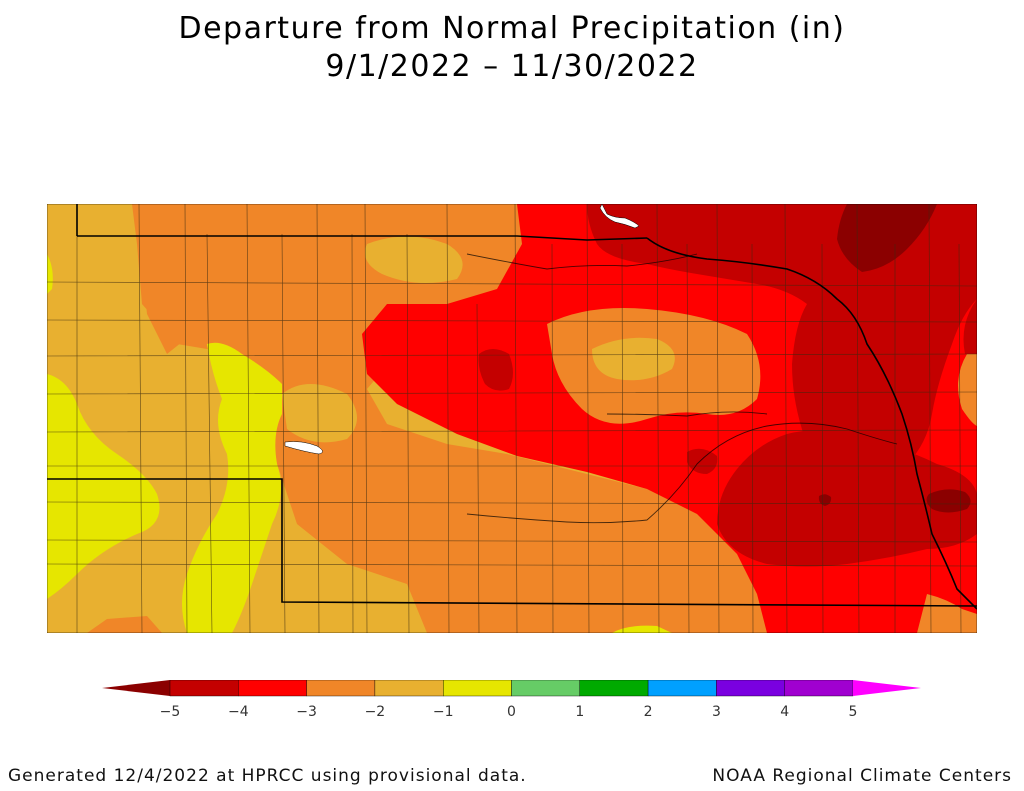 This screenshot has width=1024, height=791. Describe the element at coordinates (619, 216) in the screenshot. I see `lake-north` at that location.